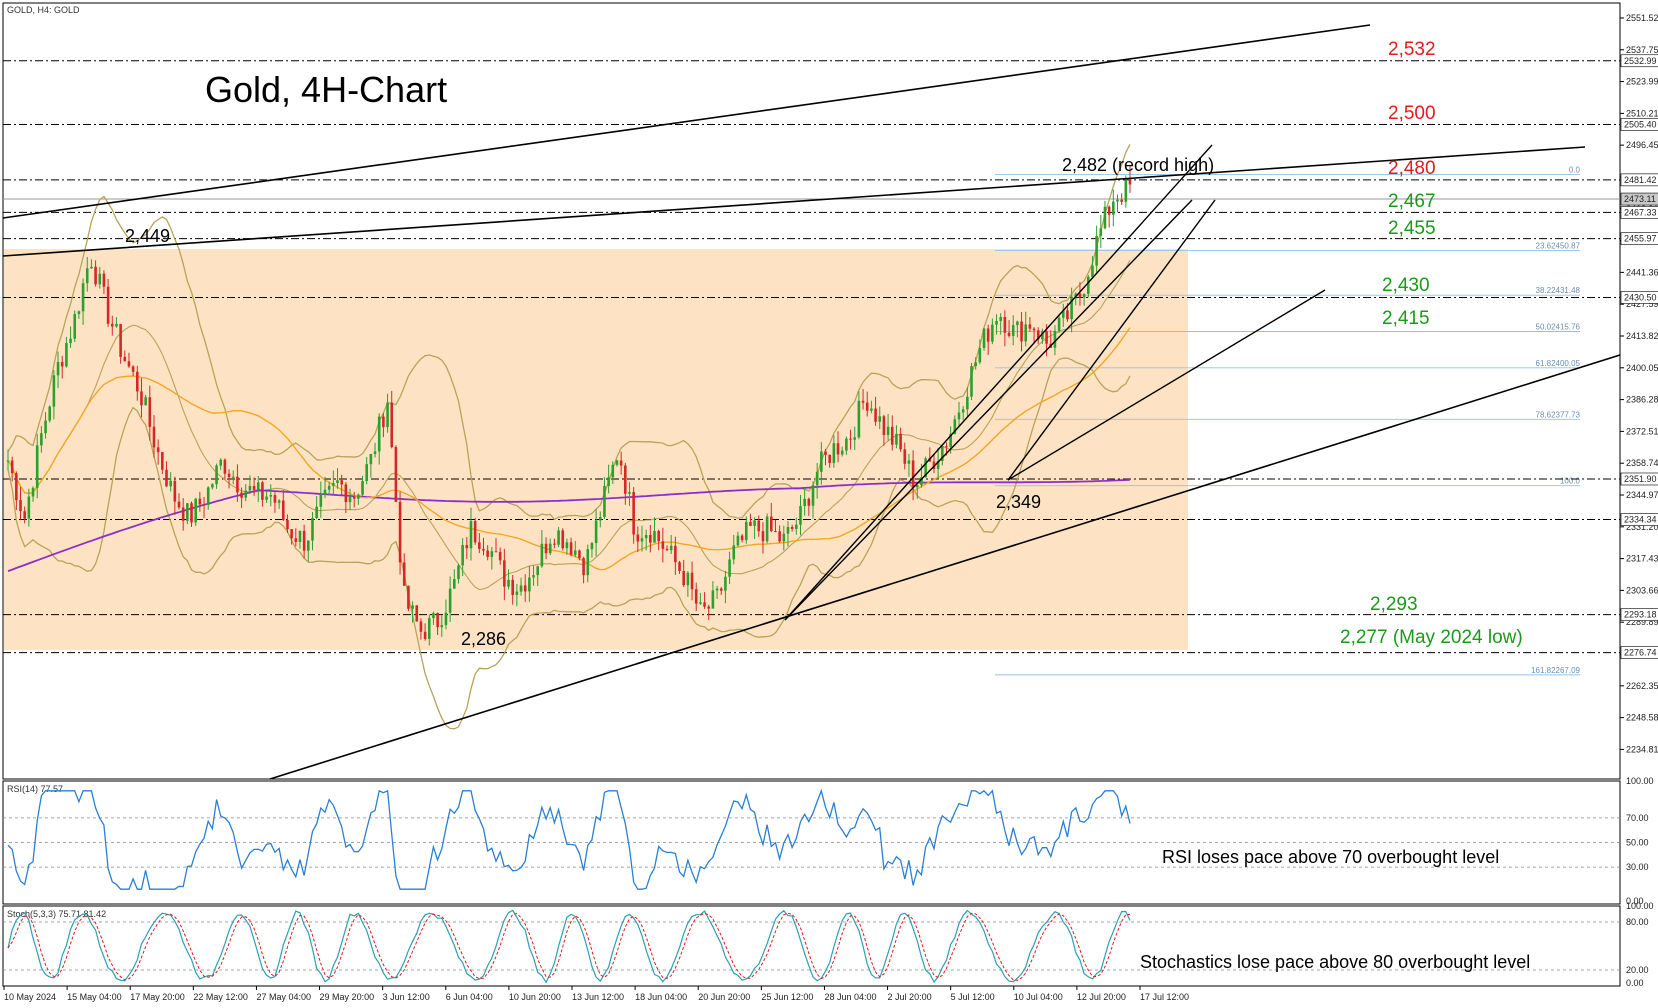  Describe the element at coordinates (1555, 670) in the screenshot. I see `fib-label: 161.82267.09` at that location.